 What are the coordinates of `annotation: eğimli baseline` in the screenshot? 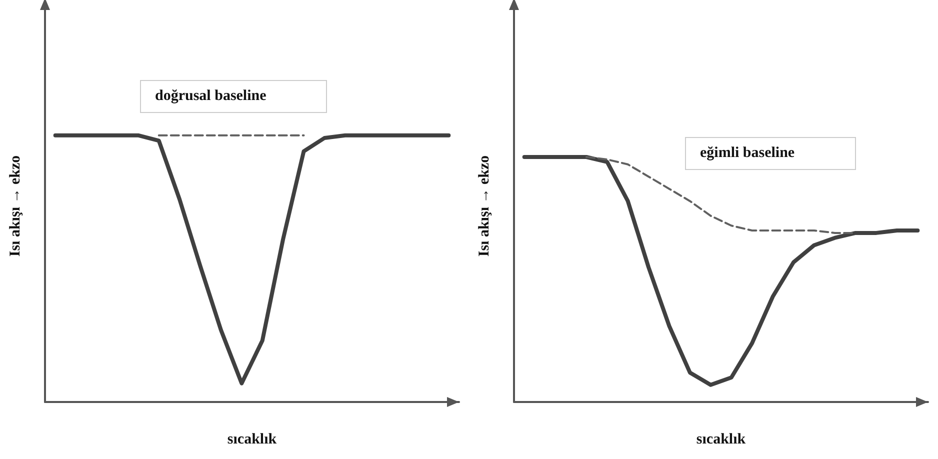 It's located at (770, 153).